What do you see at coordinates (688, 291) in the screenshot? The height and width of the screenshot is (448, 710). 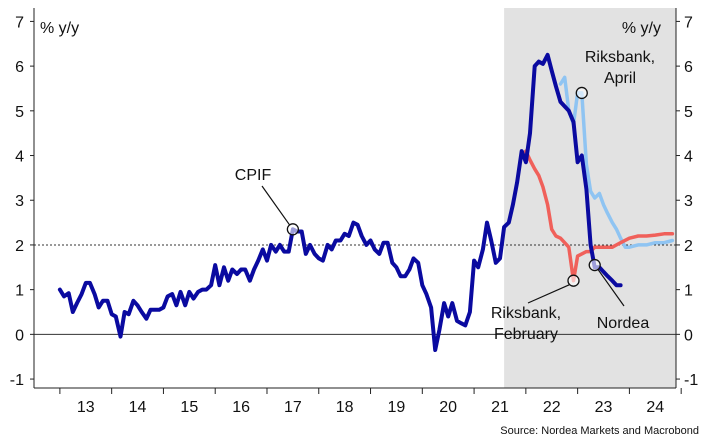 I see `y-tick-right: 1` at bounding box center [688, 291].